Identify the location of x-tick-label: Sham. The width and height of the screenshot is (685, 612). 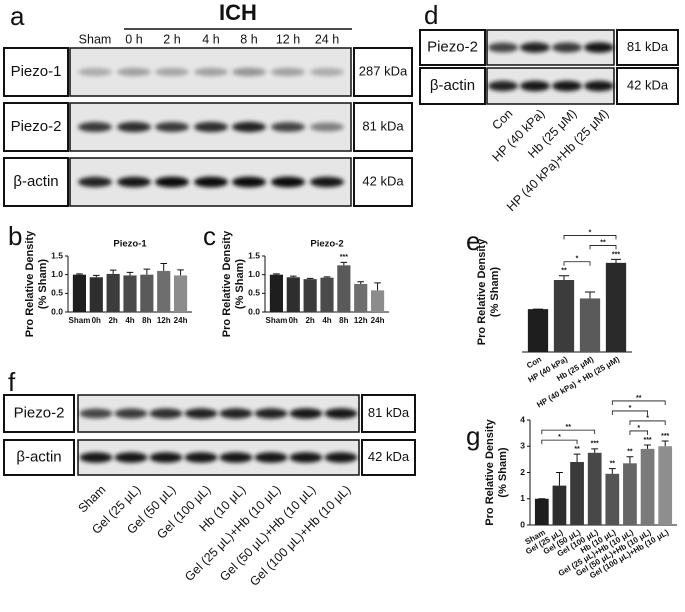
(277, 320).